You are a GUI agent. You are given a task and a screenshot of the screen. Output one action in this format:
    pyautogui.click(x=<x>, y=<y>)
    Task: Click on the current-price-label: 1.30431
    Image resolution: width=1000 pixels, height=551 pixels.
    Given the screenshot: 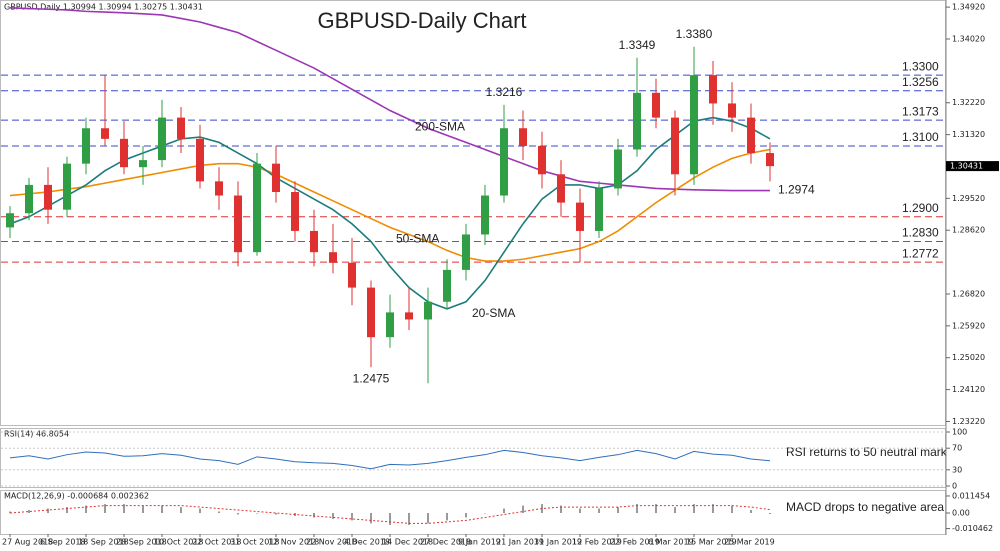 What is the action you would take?
    pyautogui.click(x=966, y=166)
    